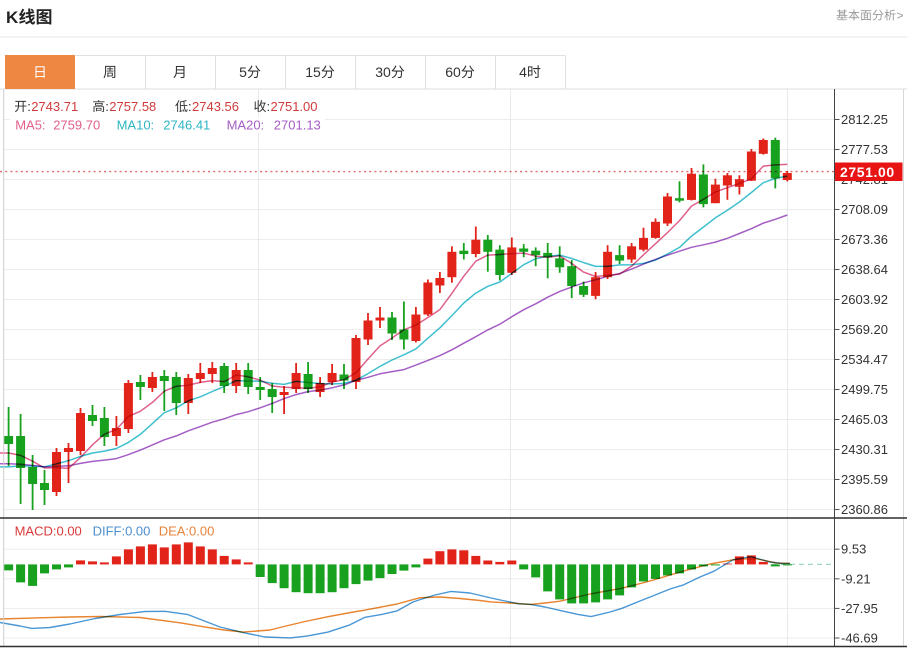 The image size is (907, 651). I want to click on svg-text: MA20:, so click(246, 125).